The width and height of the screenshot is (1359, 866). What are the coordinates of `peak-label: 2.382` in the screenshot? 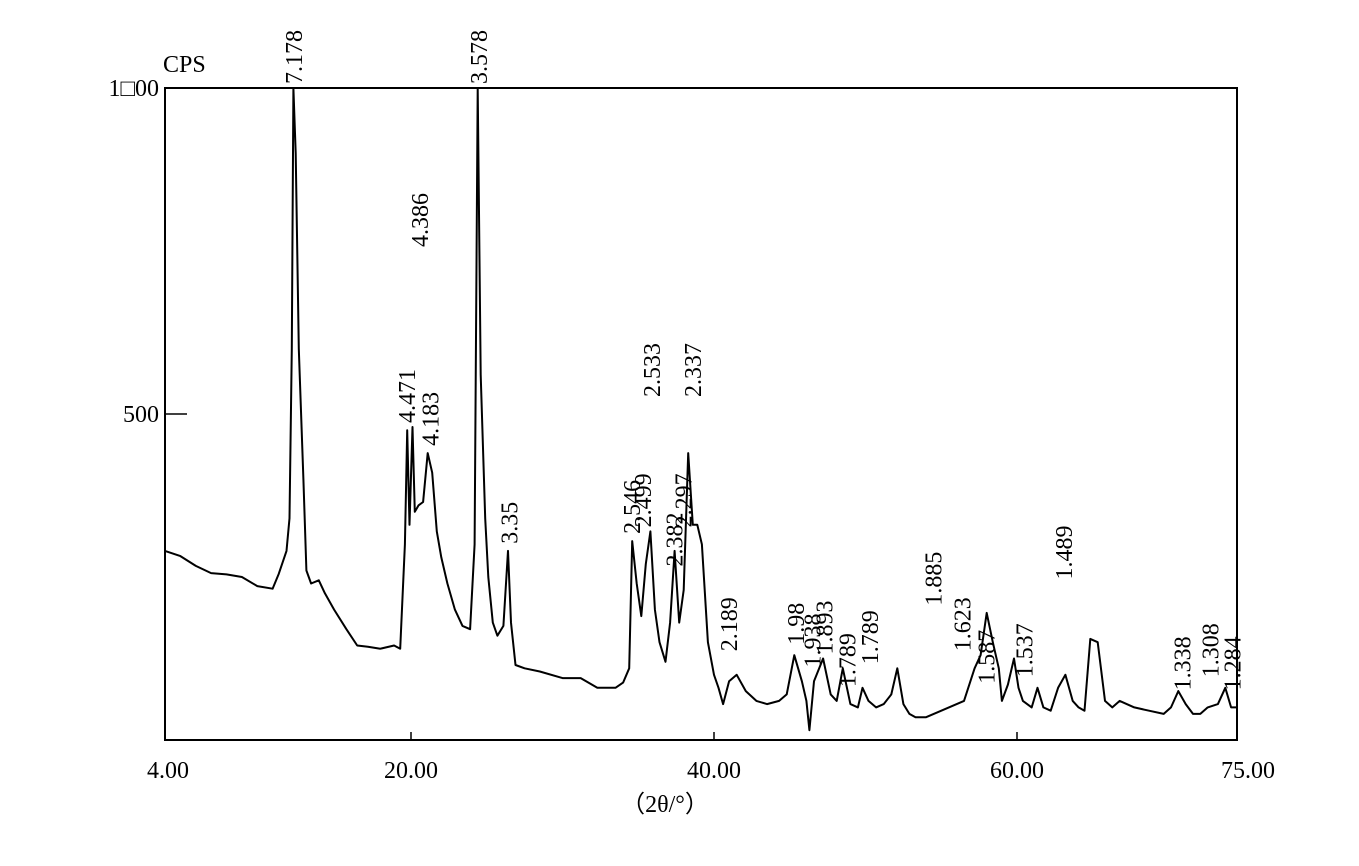 It's located at (676, 540).